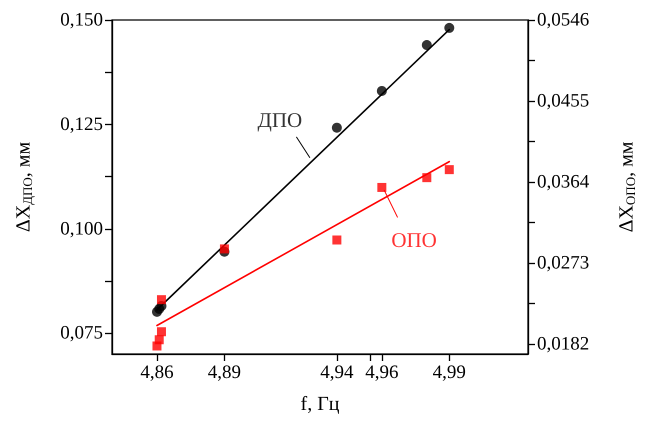  Describe the element at coordinates (563, 20) in the screenshot. I see `y2-tick-label: 0,0546` at that location.